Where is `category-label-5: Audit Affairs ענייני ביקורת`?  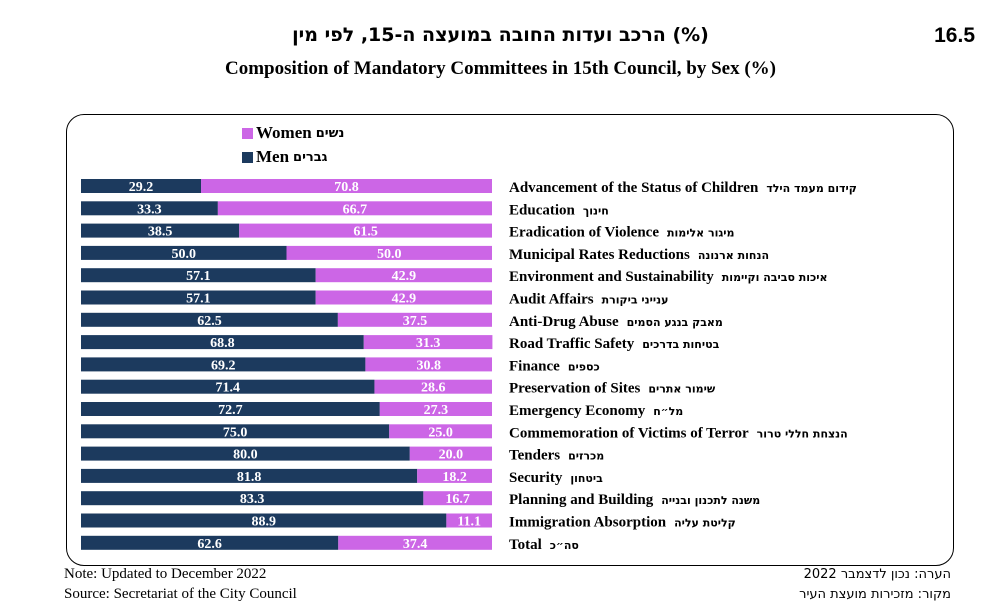 category-label-5: Audit Affairs ענייני ביקורת is located at coordinates (588, 300).